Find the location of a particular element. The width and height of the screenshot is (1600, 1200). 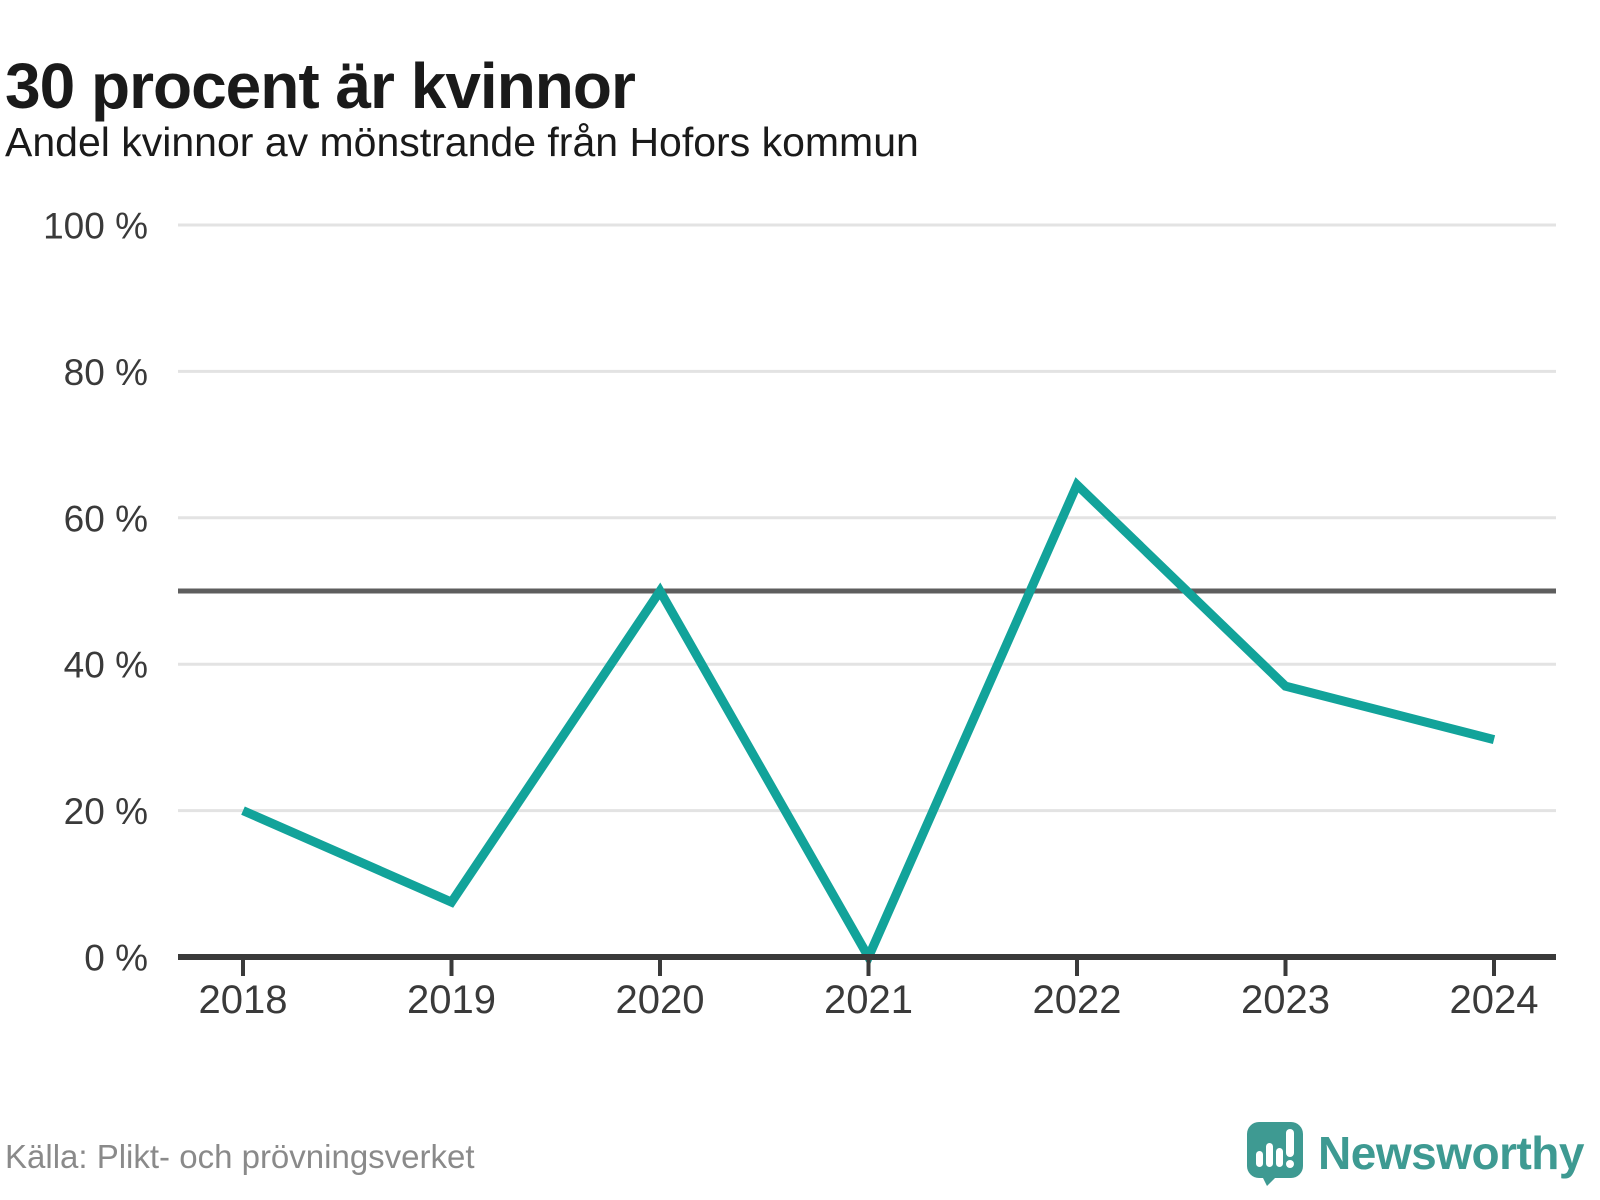

x-axis-tick-label: 2018 is located at coordinates (243, 1000).